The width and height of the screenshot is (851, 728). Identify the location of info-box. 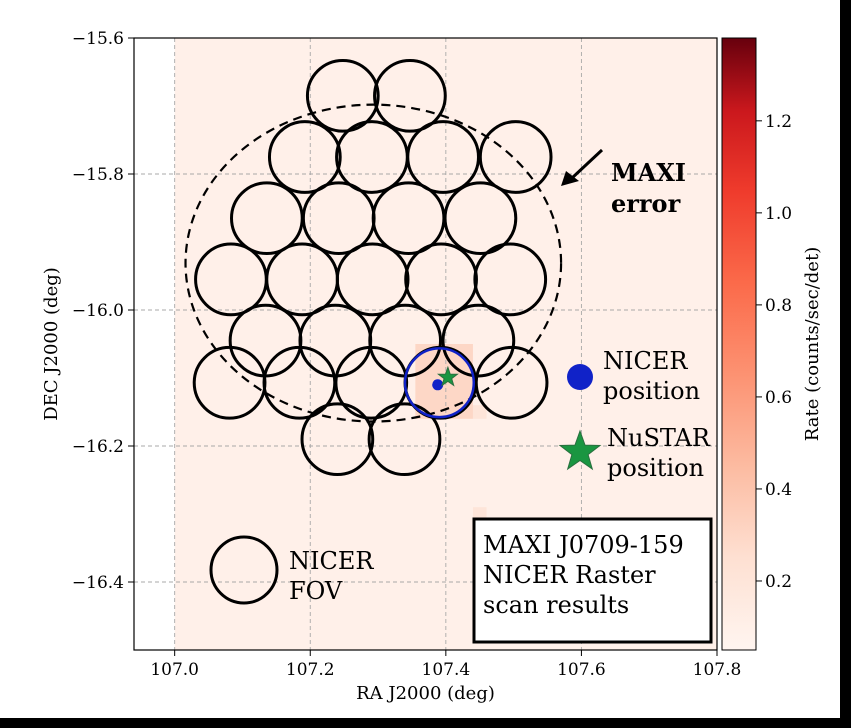
(592, 580).